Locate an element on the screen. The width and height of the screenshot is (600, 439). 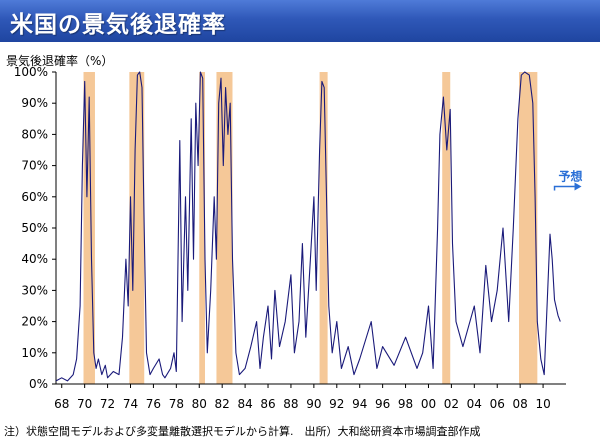
x-tick-label: 98 is located at coordinates (405, 404).